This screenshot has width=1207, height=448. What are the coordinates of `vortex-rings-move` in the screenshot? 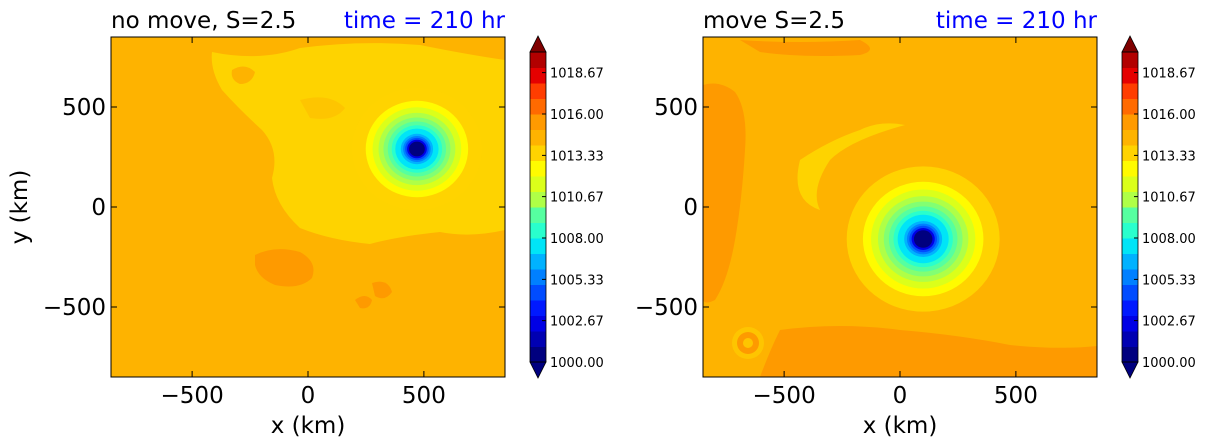 It's located at (923, 239).